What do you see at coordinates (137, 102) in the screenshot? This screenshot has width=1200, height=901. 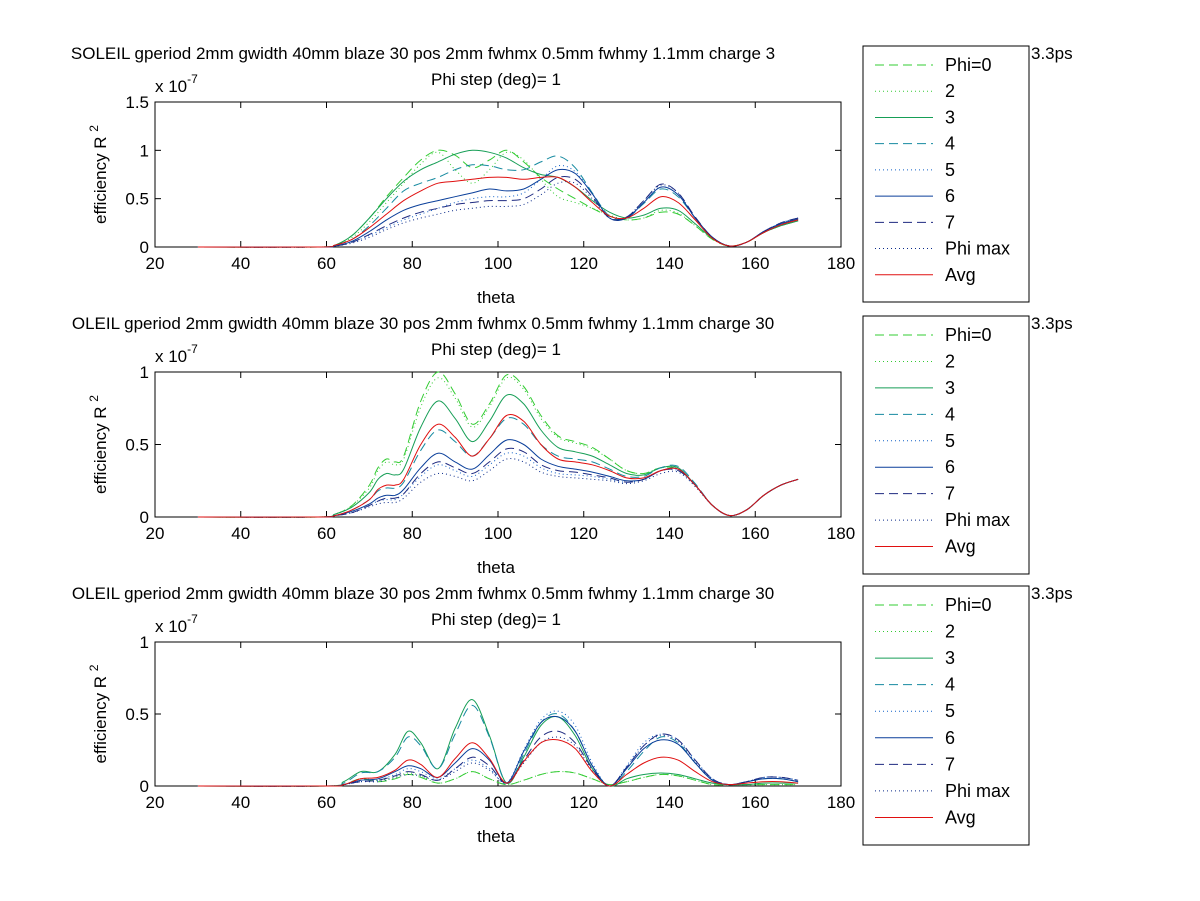 I see `y-tick-label: 1.5` at bounding box center [137, 102].